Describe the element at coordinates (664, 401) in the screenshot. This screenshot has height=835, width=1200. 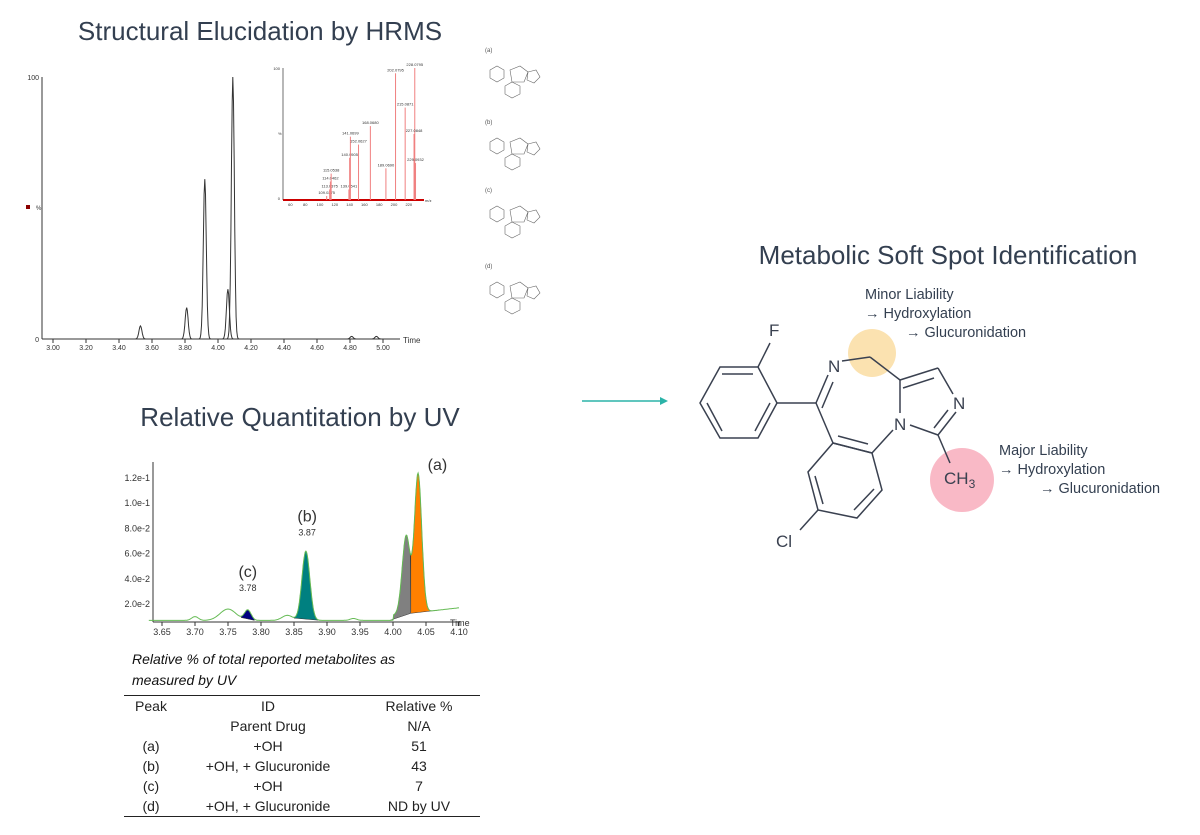
I see `arrow-head-icon` at that location.